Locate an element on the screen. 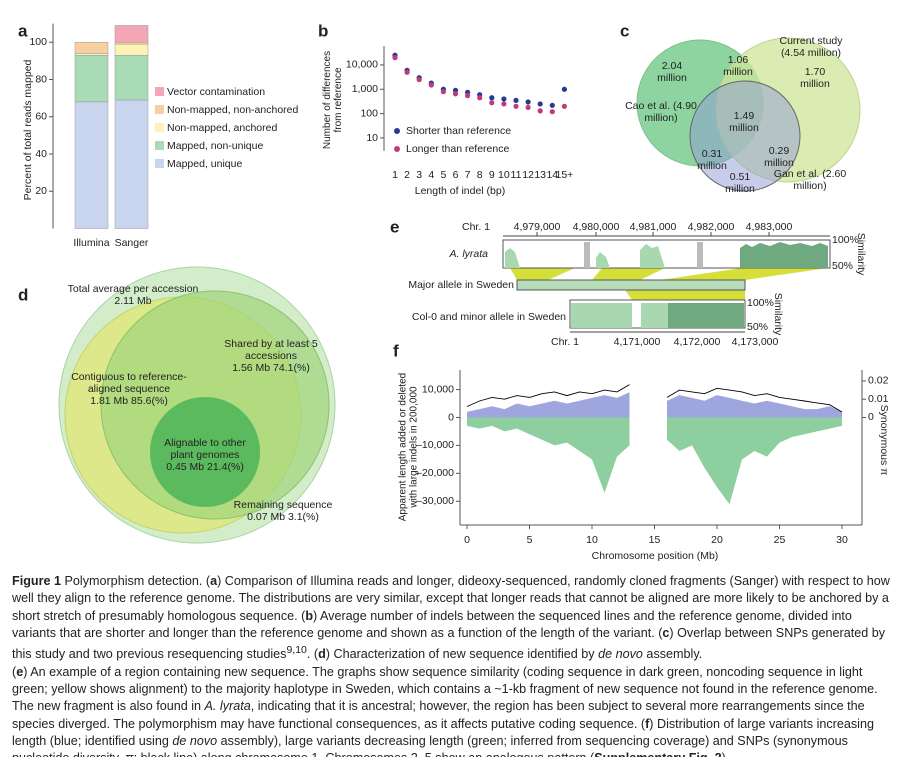  x-tick-label: 10 is located at coordinates (504, 175).